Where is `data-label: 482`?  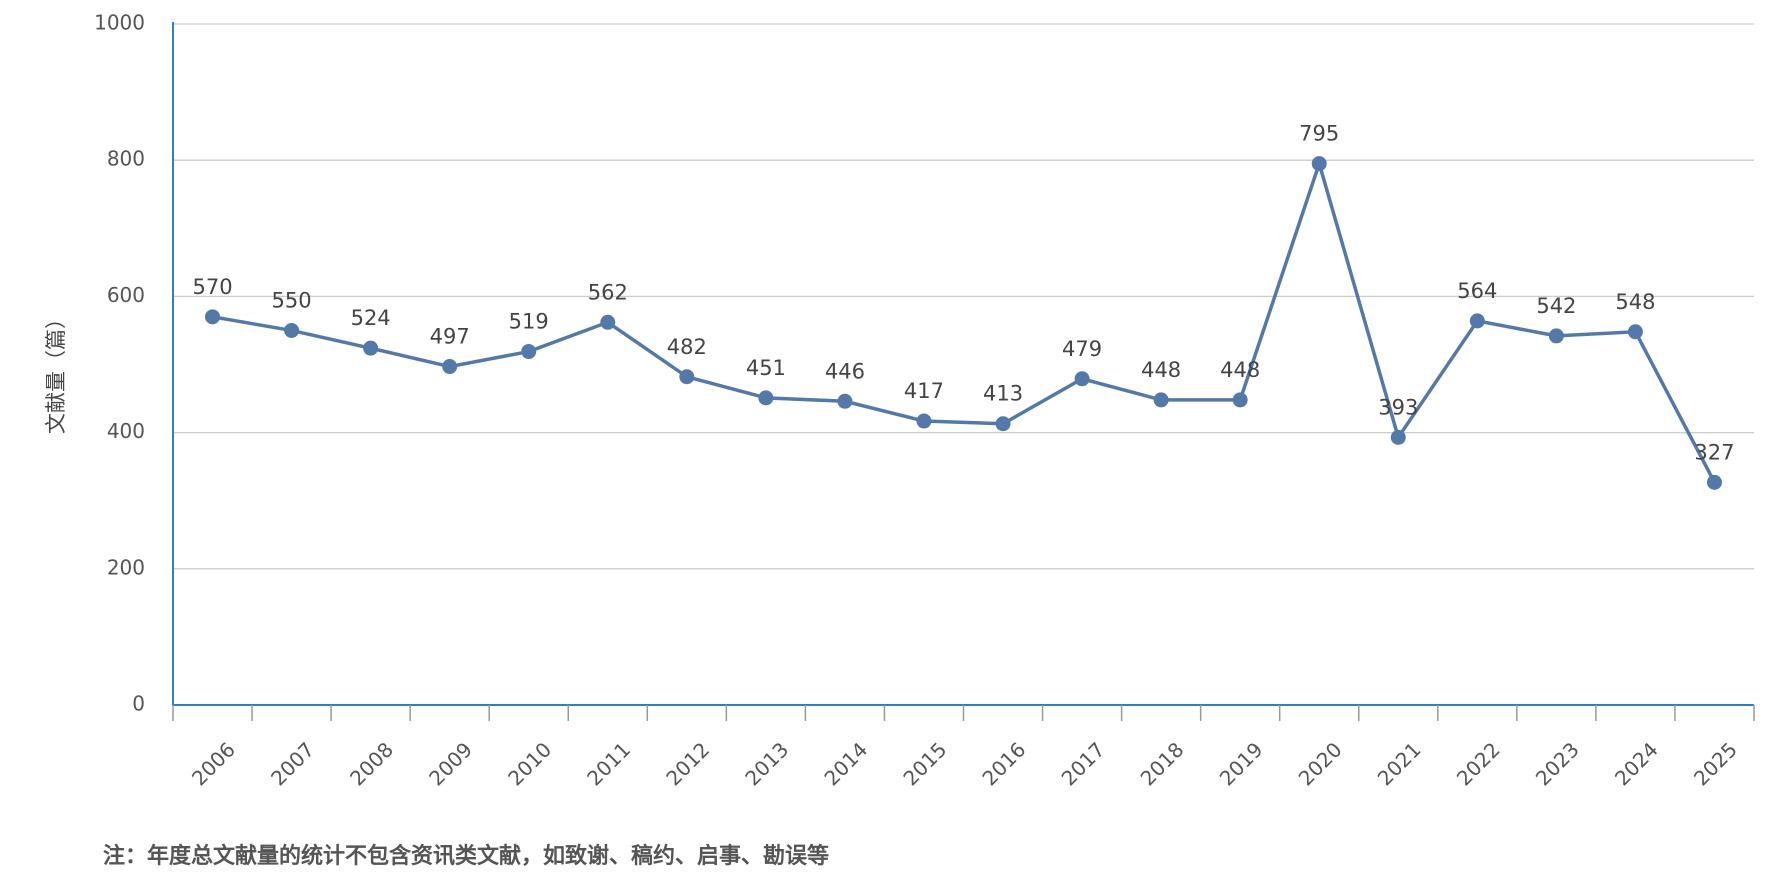 data-label: 482 is located at coordinates (687, 347).